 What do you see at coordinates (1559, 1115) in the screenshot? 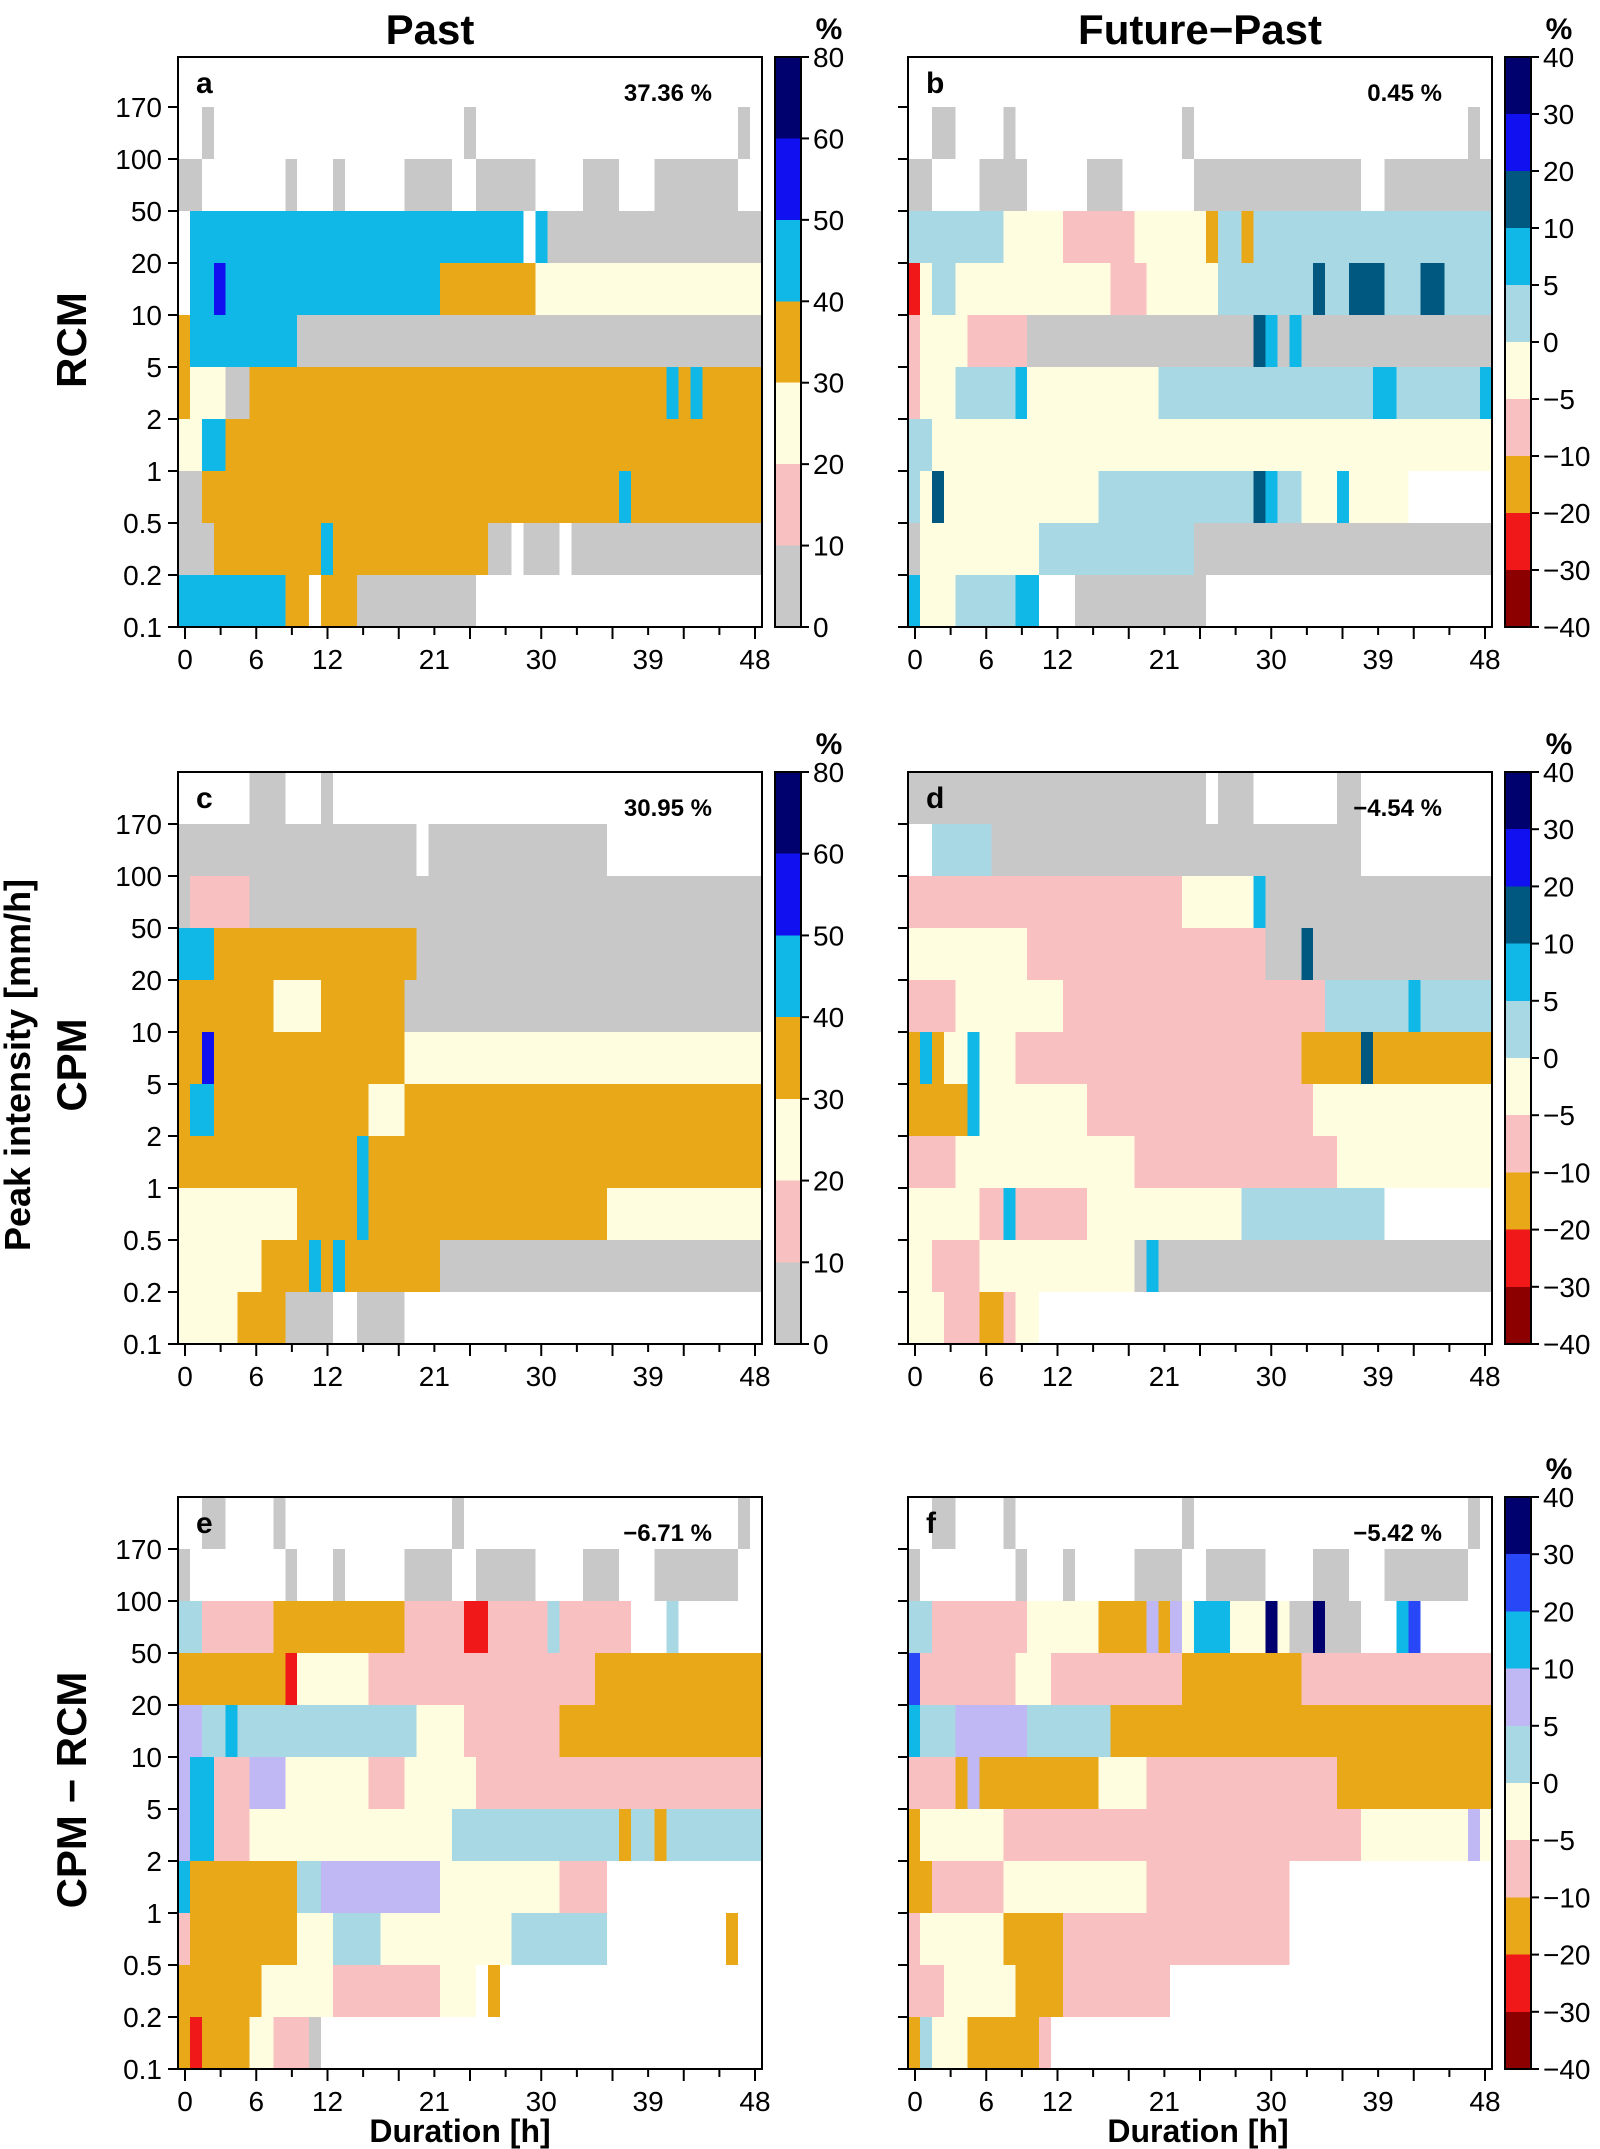
I see `colorbar-label: −5` at bounding box center [1559, 1115].